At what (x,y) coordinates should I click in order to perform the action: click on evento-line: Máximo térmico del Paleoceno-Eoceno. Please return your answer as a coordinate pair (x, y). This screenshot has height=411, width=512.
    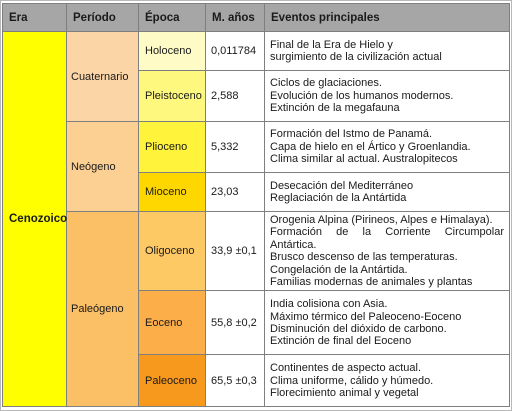
    Looking at the image, I should click on (366, 316).